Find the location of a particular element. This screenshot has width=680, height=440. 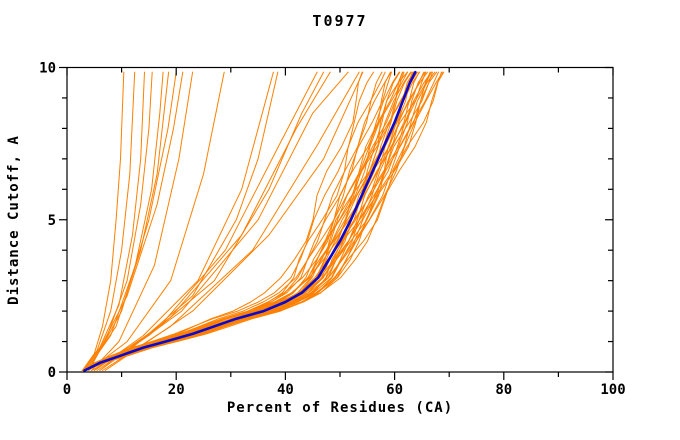

y-tick-label: 0 is located at coordinates (52, 373).